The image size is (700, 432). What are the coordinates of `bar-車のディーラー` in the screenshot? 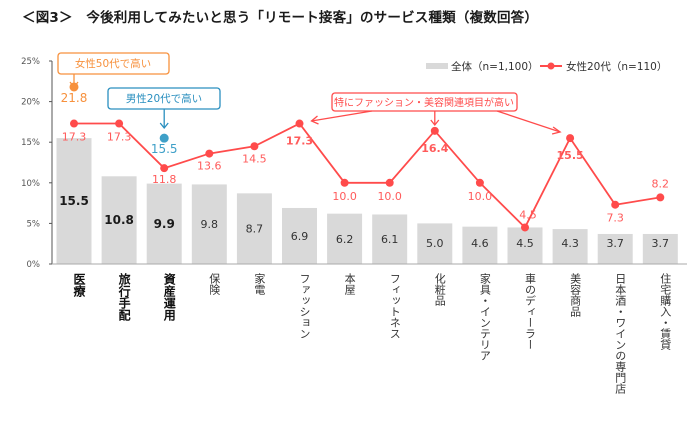 It's located at (525, 245).